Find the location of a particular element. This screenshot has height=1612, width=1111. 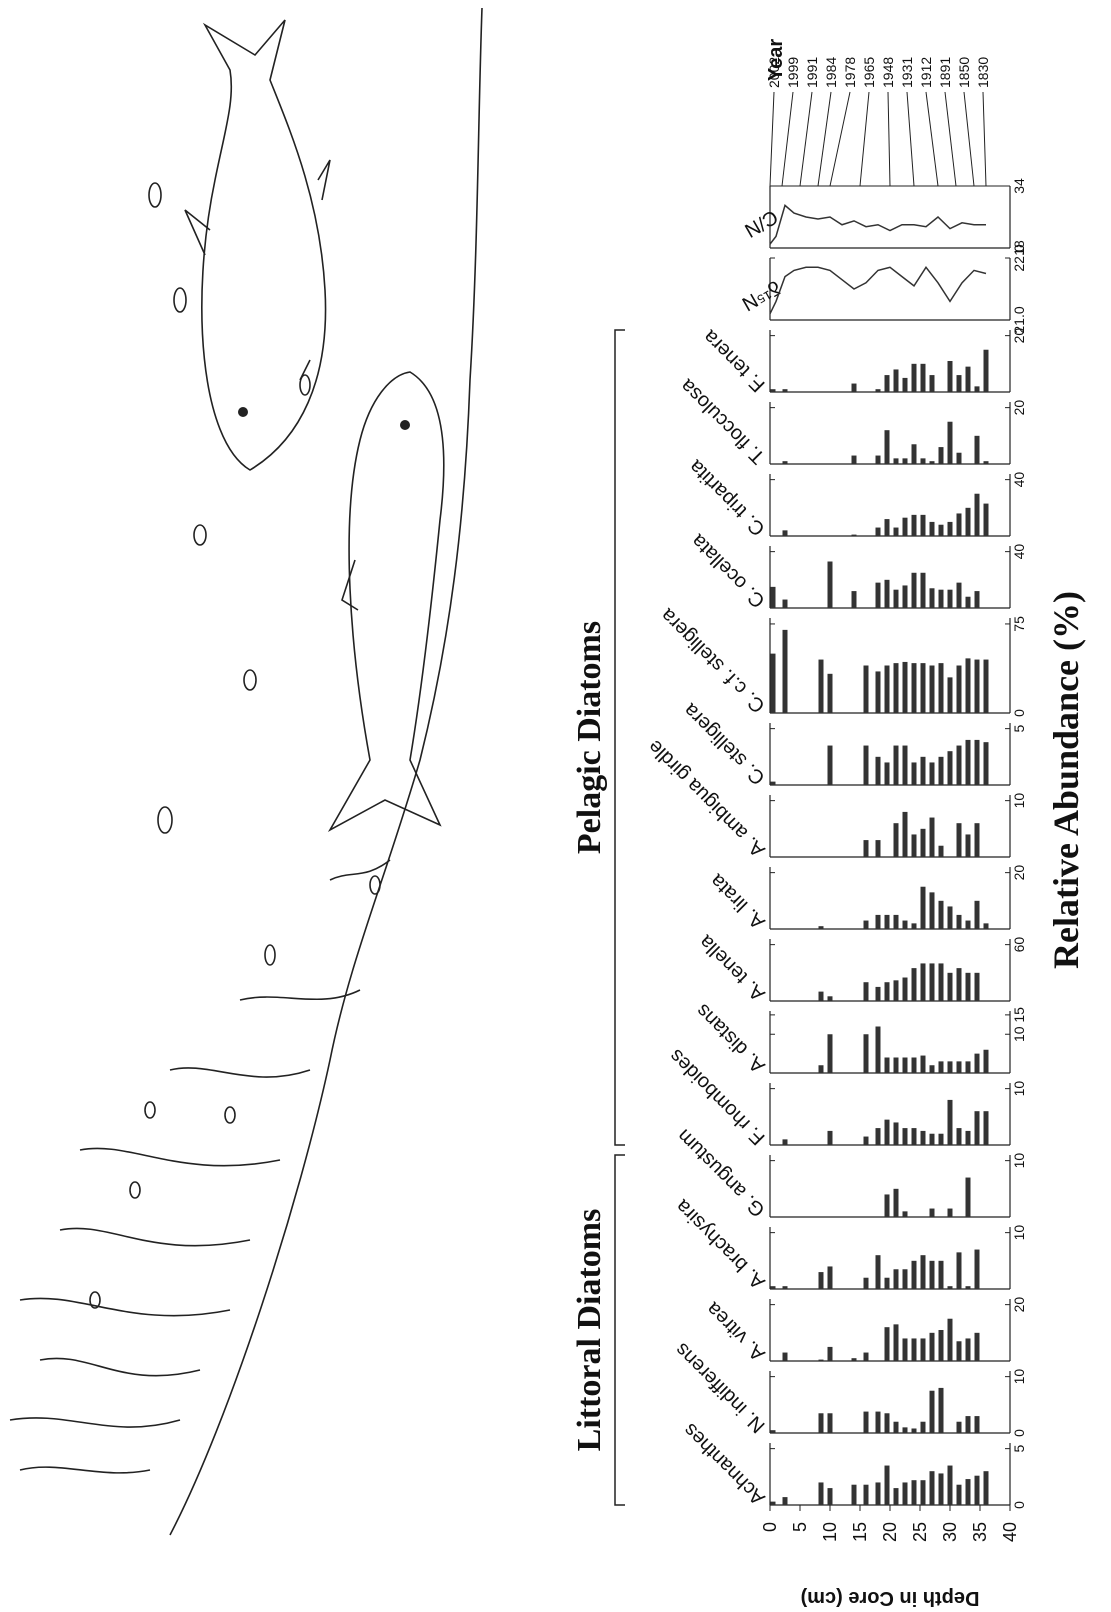

depth-tick-label: 40 is located at coordinates (1010, 1532).